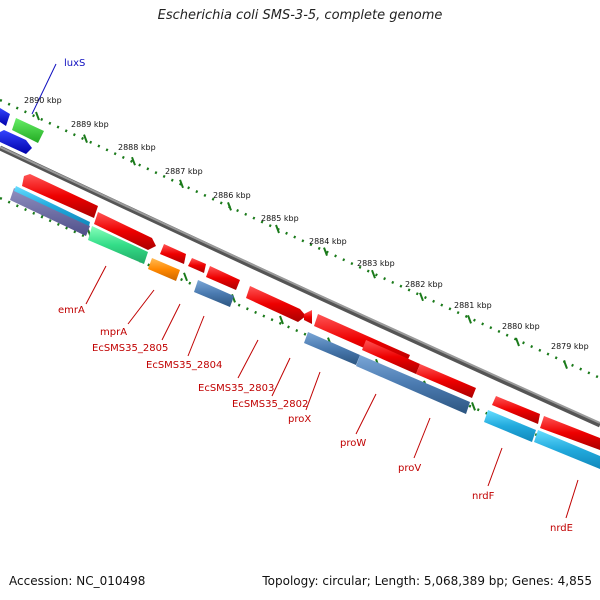  What do you see at coordinates (141, 307) in the screenshot?
I see `leader-mprA` at bounding box center [141, 307].